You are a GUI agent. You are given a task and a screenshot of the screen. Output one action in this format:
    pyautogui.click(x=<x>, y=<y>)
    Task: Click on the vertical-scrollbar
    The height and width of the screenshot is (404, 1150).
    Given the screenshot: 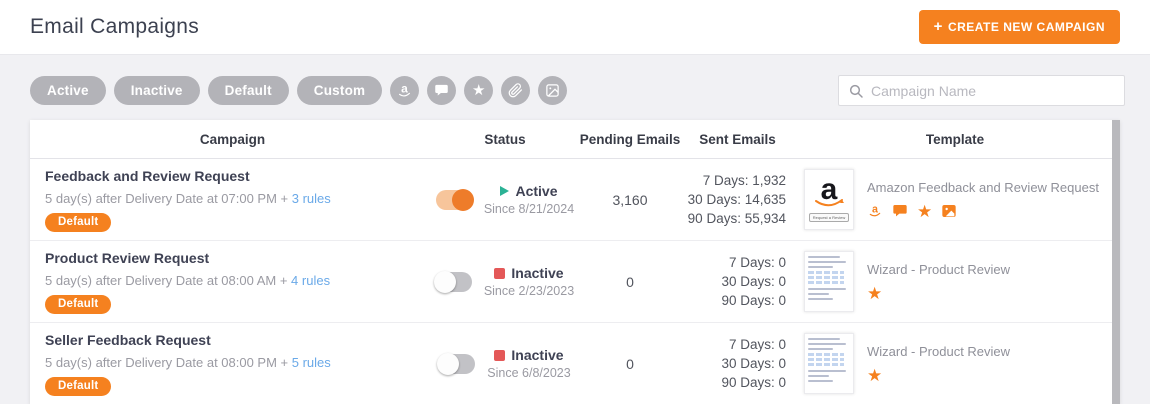 What is the action you would take?
    pyautogui.click(x=1116, y=262)
    